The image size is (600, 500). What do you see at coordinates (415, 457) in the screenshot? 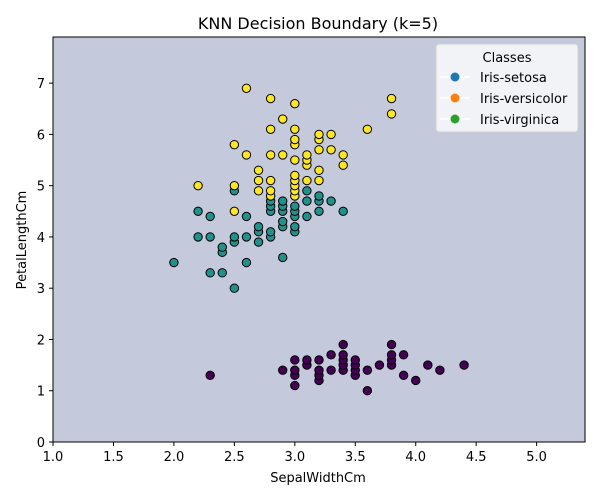
I see `x-tick-label: 4.0` at bounding box center [415, 457].